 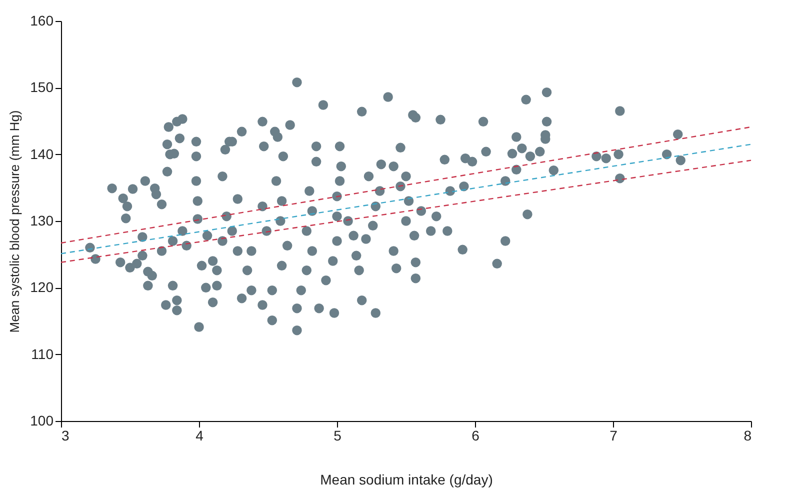 I want to click on x-tick-label: 3, so click(x=66, y=436).